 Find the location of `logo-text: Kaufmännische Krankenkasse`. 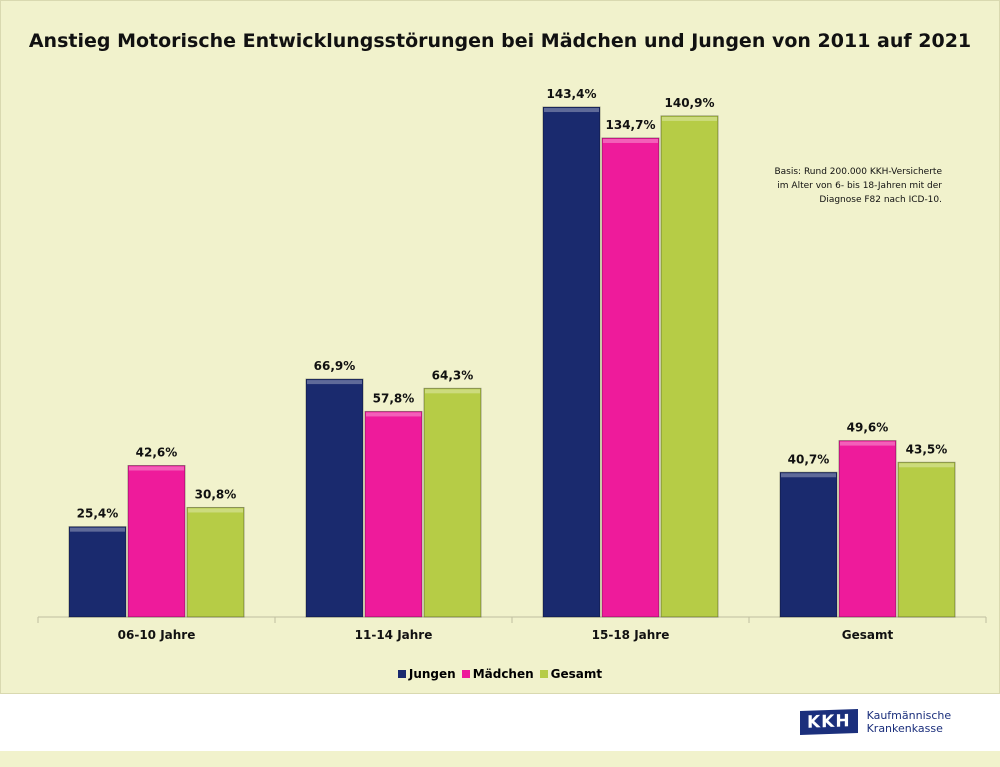

logo-text: Kaufmännische Krankenkasse is located at coordinates (909, 722).